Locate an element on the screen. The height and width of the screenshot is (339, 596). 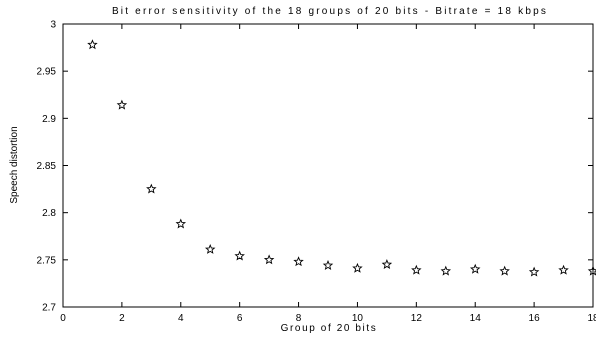
y-axis-label: Speech distortion is located at coordinates (14, 164).